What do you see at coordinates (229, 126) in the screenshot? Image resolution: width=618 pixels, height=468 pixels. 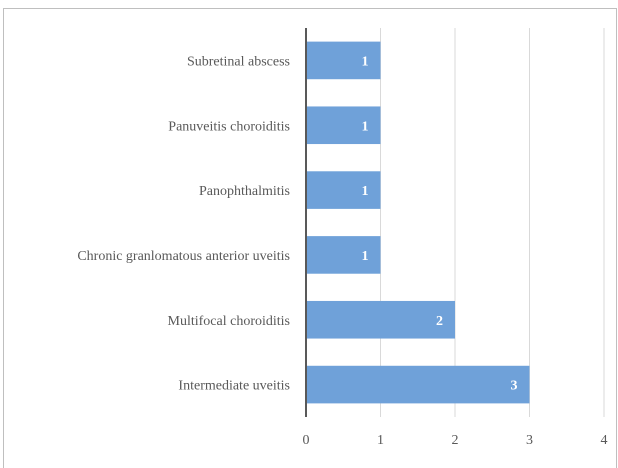 I see `category-label: Panuveitis choroiditis` at bounding box center [229, 126].